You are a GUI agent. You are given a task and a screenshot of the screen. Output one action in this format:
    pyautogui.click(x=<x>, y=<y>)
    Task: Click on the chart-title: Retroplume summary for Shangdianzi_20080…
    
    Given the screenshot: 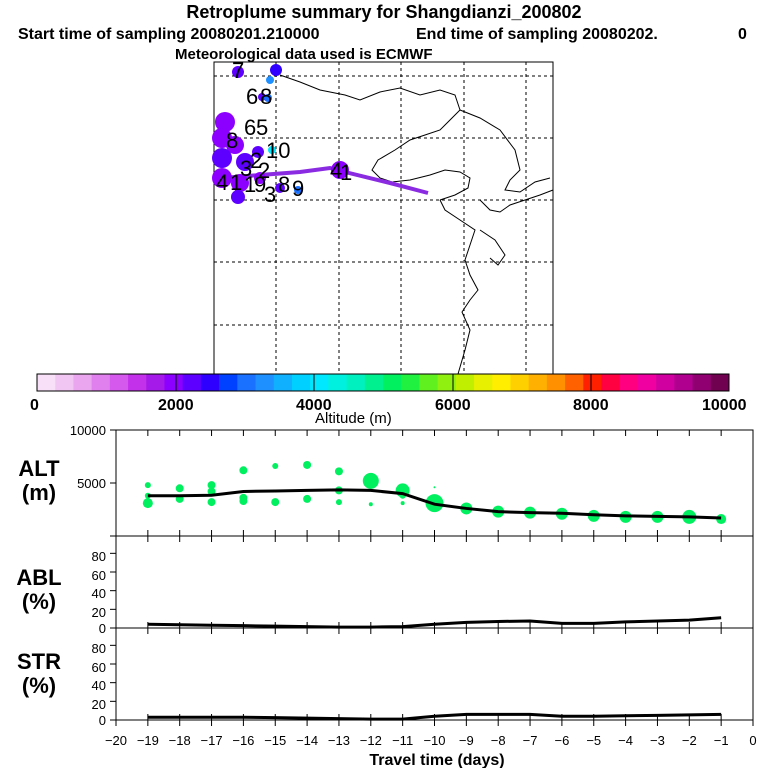 What is the action you would take?
    pyautogui.click(x=384, y=12)
    